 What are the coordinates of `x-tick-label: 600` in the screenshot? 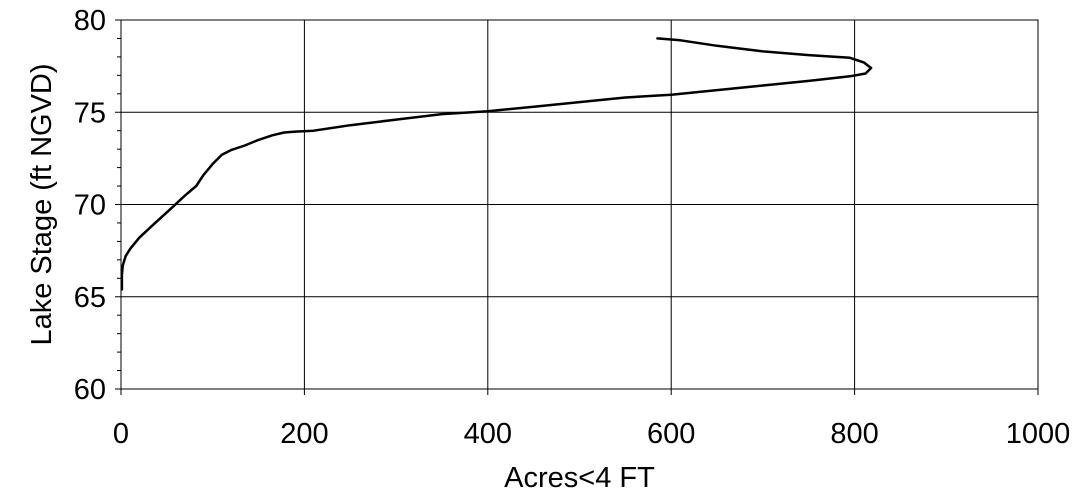 It's located at (671, 434).